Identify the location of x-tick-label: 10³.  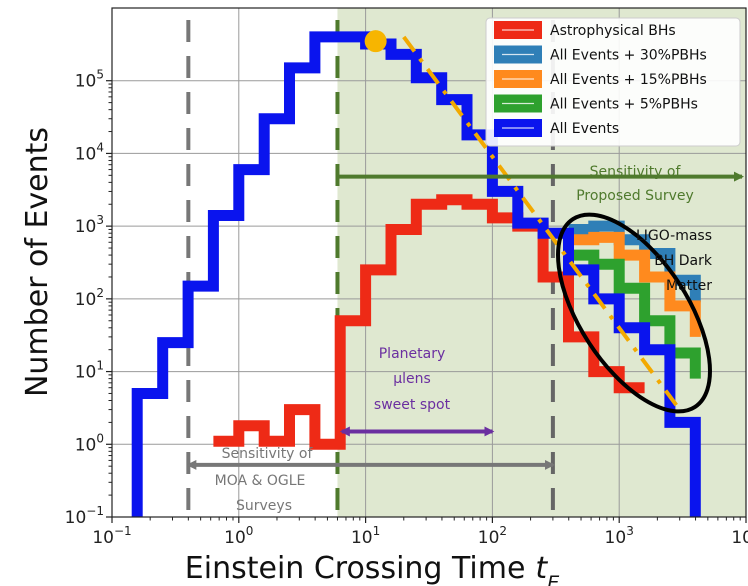
(619, 536).